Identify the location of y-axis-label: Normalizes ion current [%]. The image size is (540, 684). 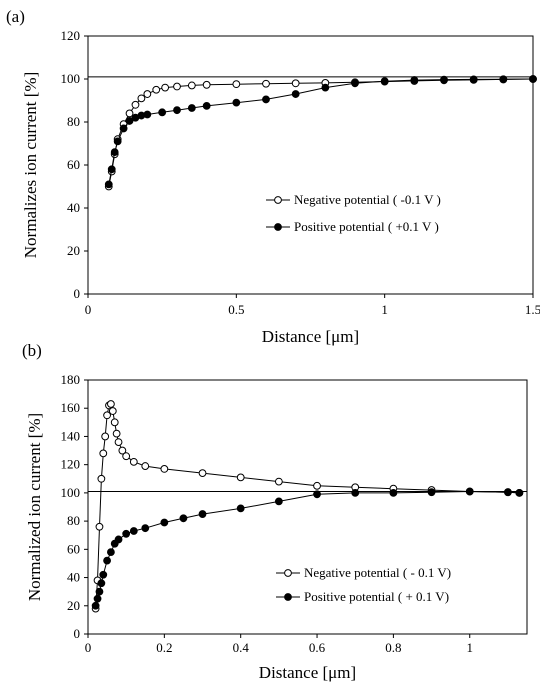
(30, 165).